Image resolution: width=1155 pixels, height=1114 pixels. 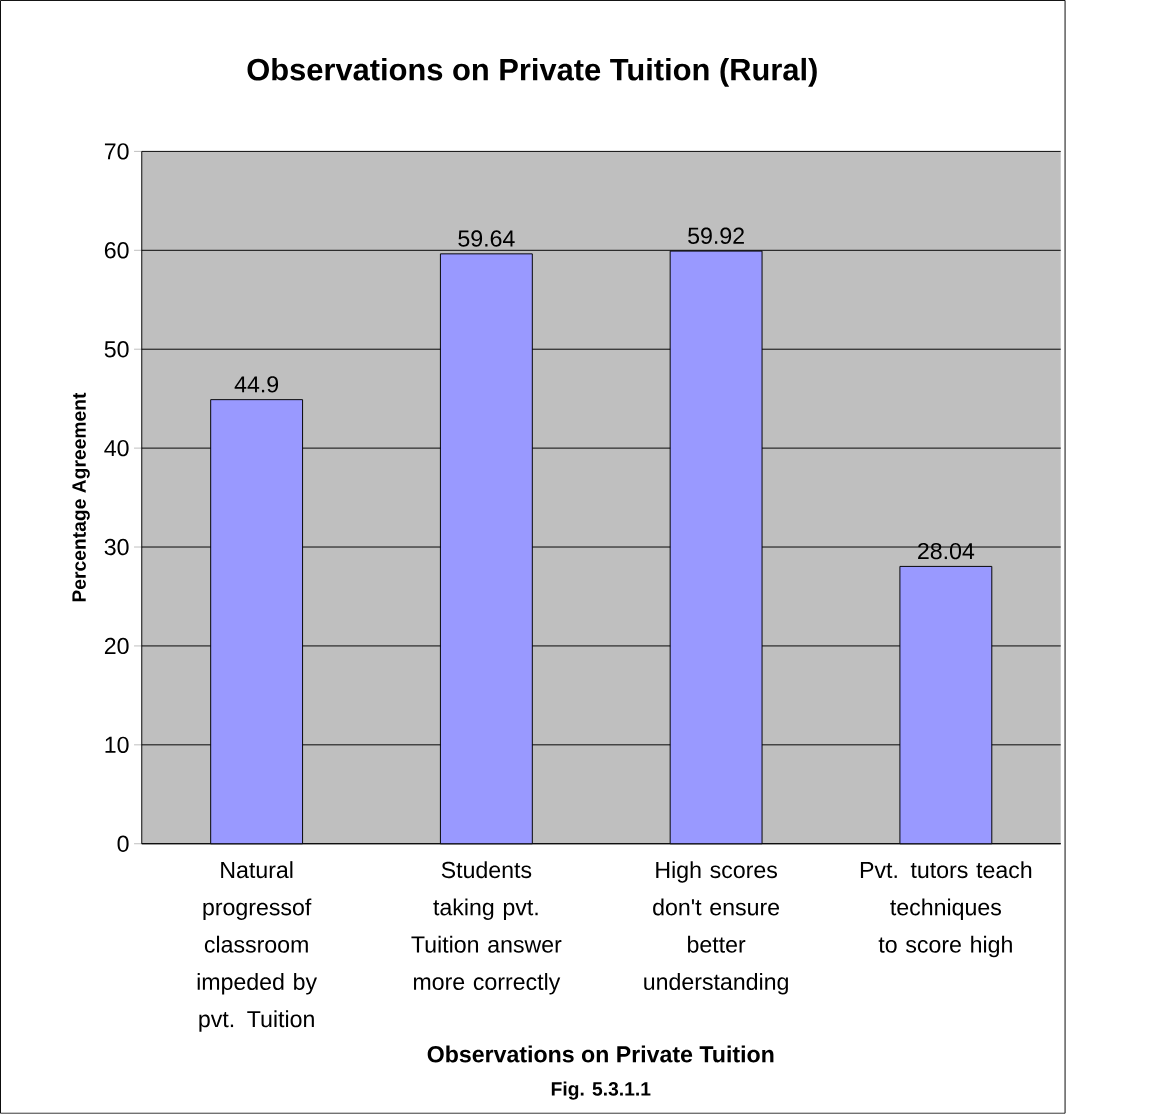 What do you see at coordinates (716, 236) in the screenshot?
I see `data-label: 59.92` at bounding box center [716, 236].